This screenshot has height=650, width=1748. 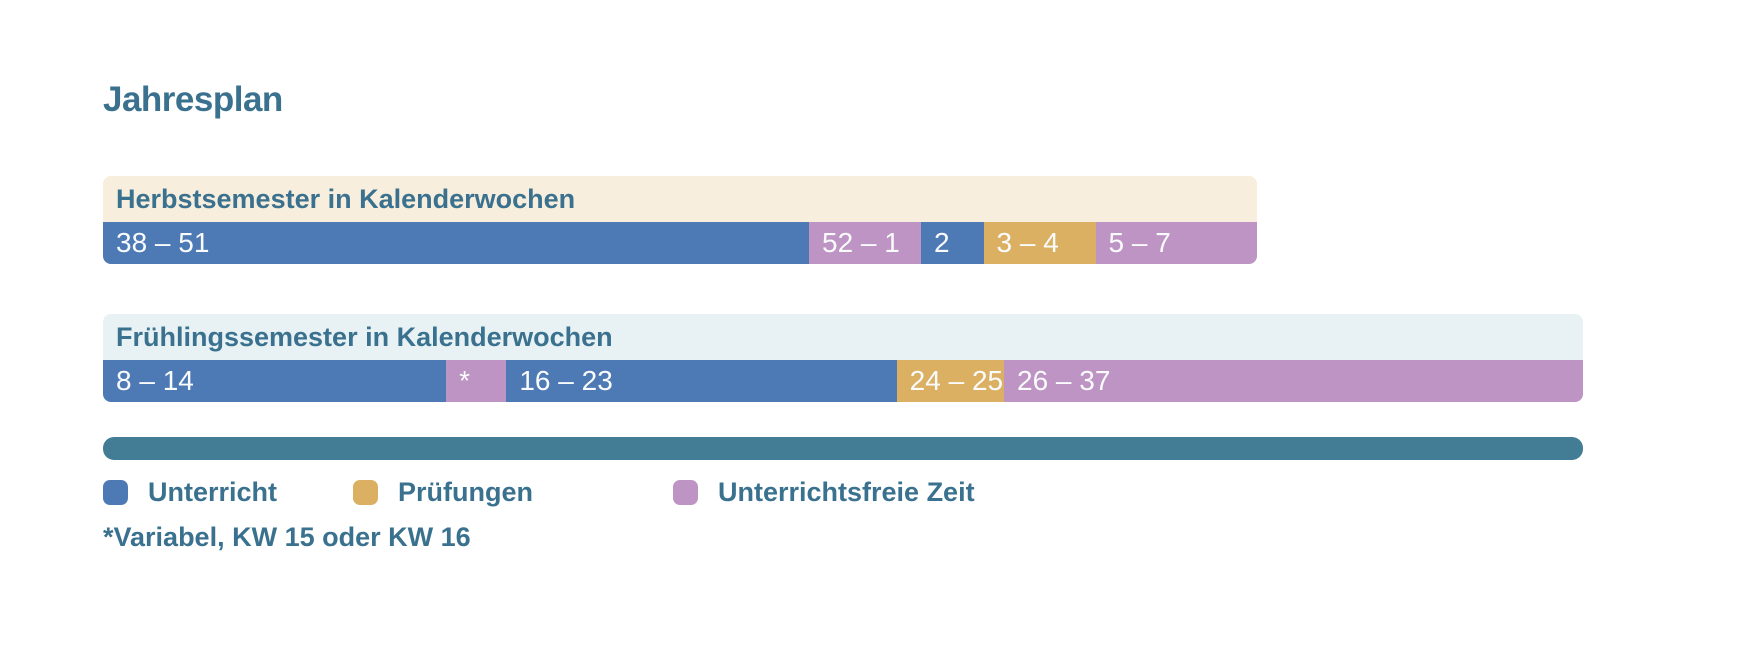 What do you see at coordinates (1027, 242) in the screenshot?
I see `bar-segment-label: 3 – 4` at bounding box center [1027, 242].